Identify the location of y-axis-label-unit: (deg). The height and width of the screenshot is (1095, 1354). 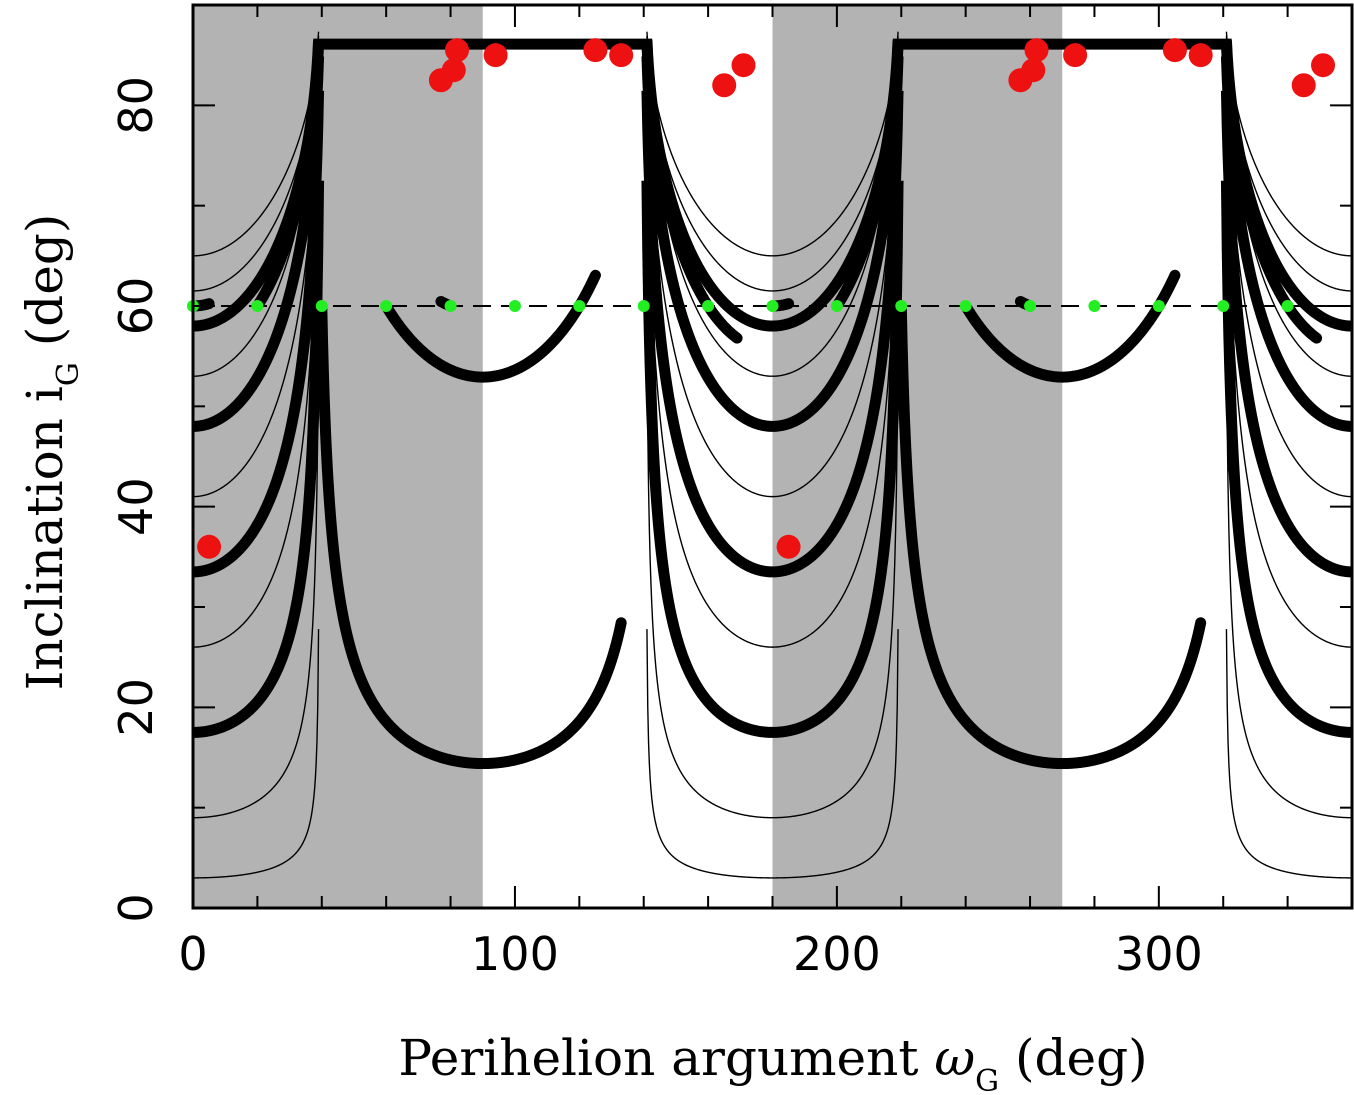
(45, 288).